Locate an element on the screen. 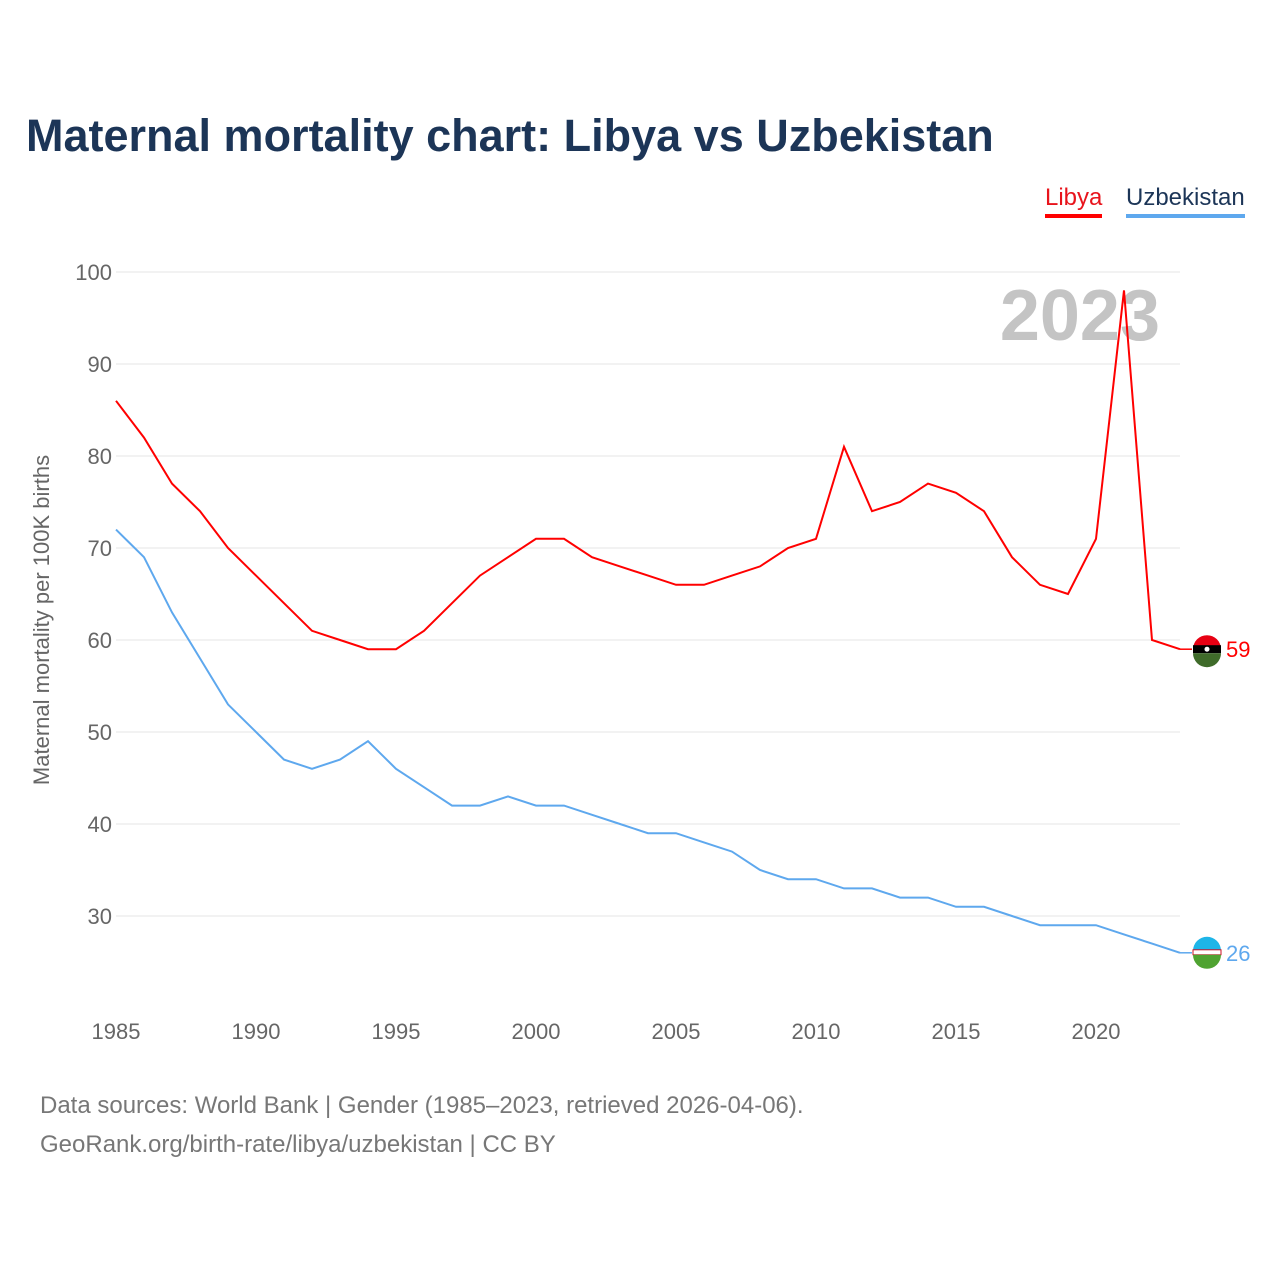  x-tick-label: 2000 is located at coordinates (536, 1031).